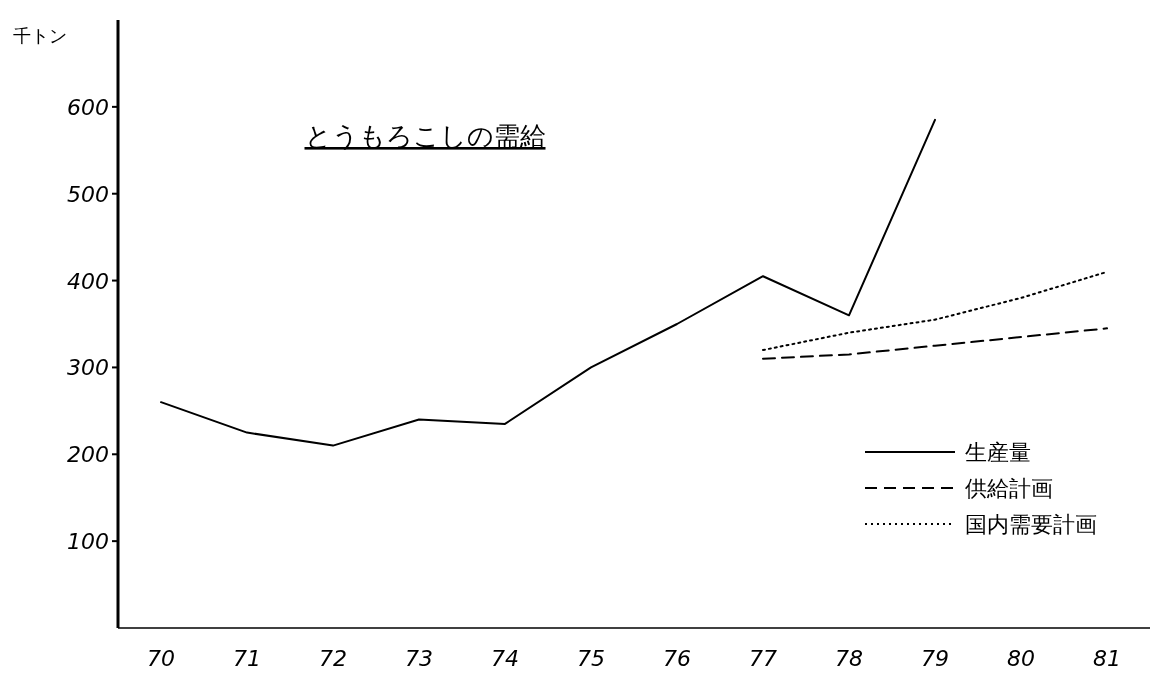  Describe the element at coordinates (88, 107) in the screenshot. I see `y-tick-label: 600` at that location.